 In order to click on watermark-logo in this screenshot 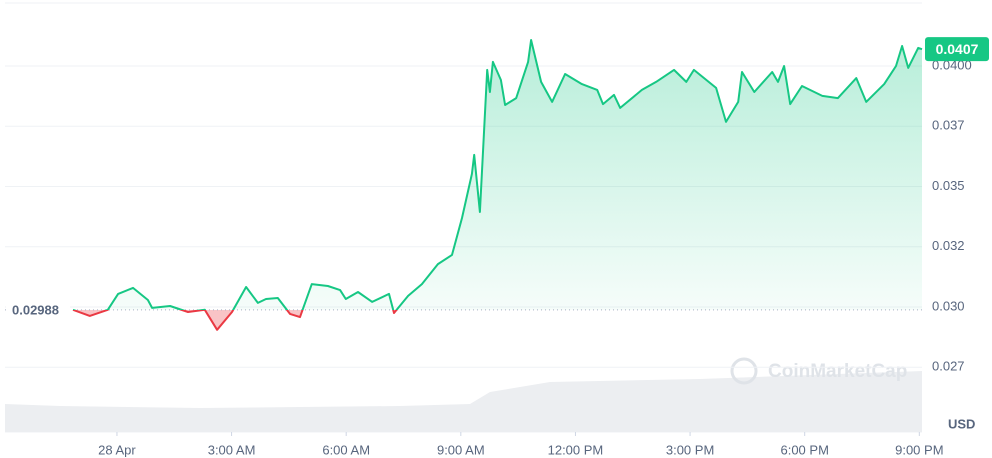, I will do `click(744, 371)`.